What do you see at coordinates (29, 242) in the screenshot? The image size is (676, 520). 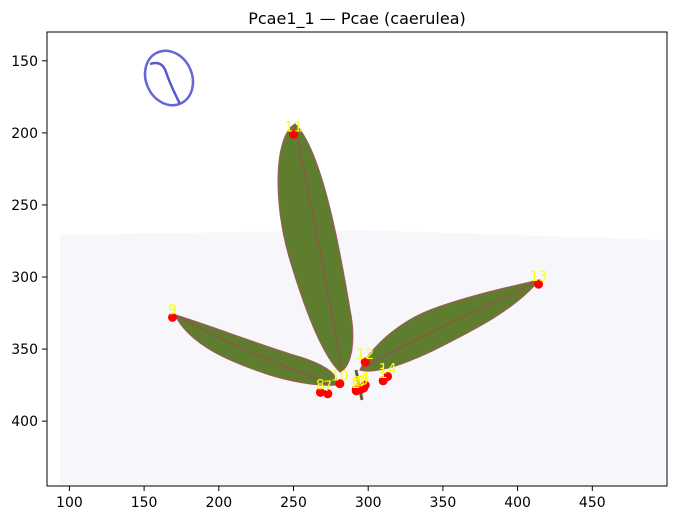 I see `y-axis: 150 200 250 300 350 400` at bounding box center [29, 242].